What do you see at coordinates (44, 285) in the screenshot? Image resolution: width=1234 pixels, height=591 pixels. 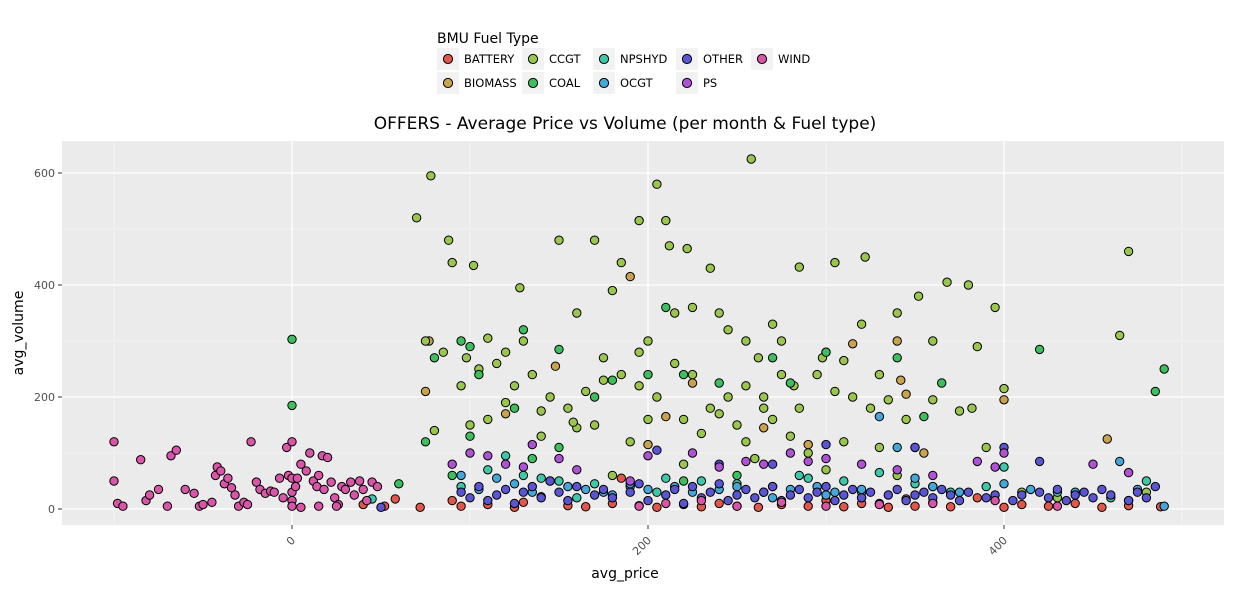 I see `y-tick-label: 400` at bounding box center [44, 285].